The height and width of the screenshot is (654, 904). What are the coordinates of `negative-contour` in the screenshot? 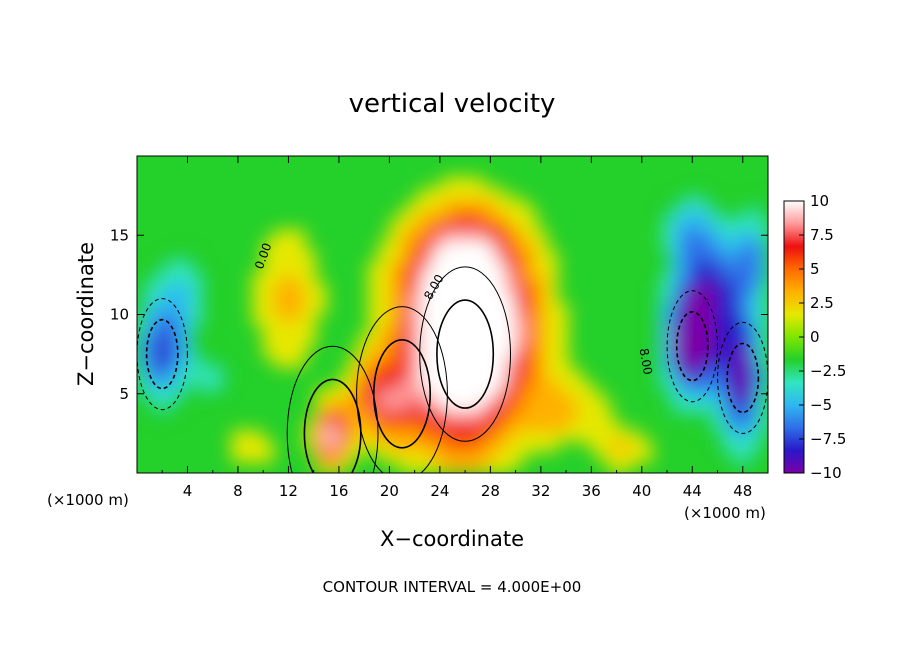 It's located at (692, 346).